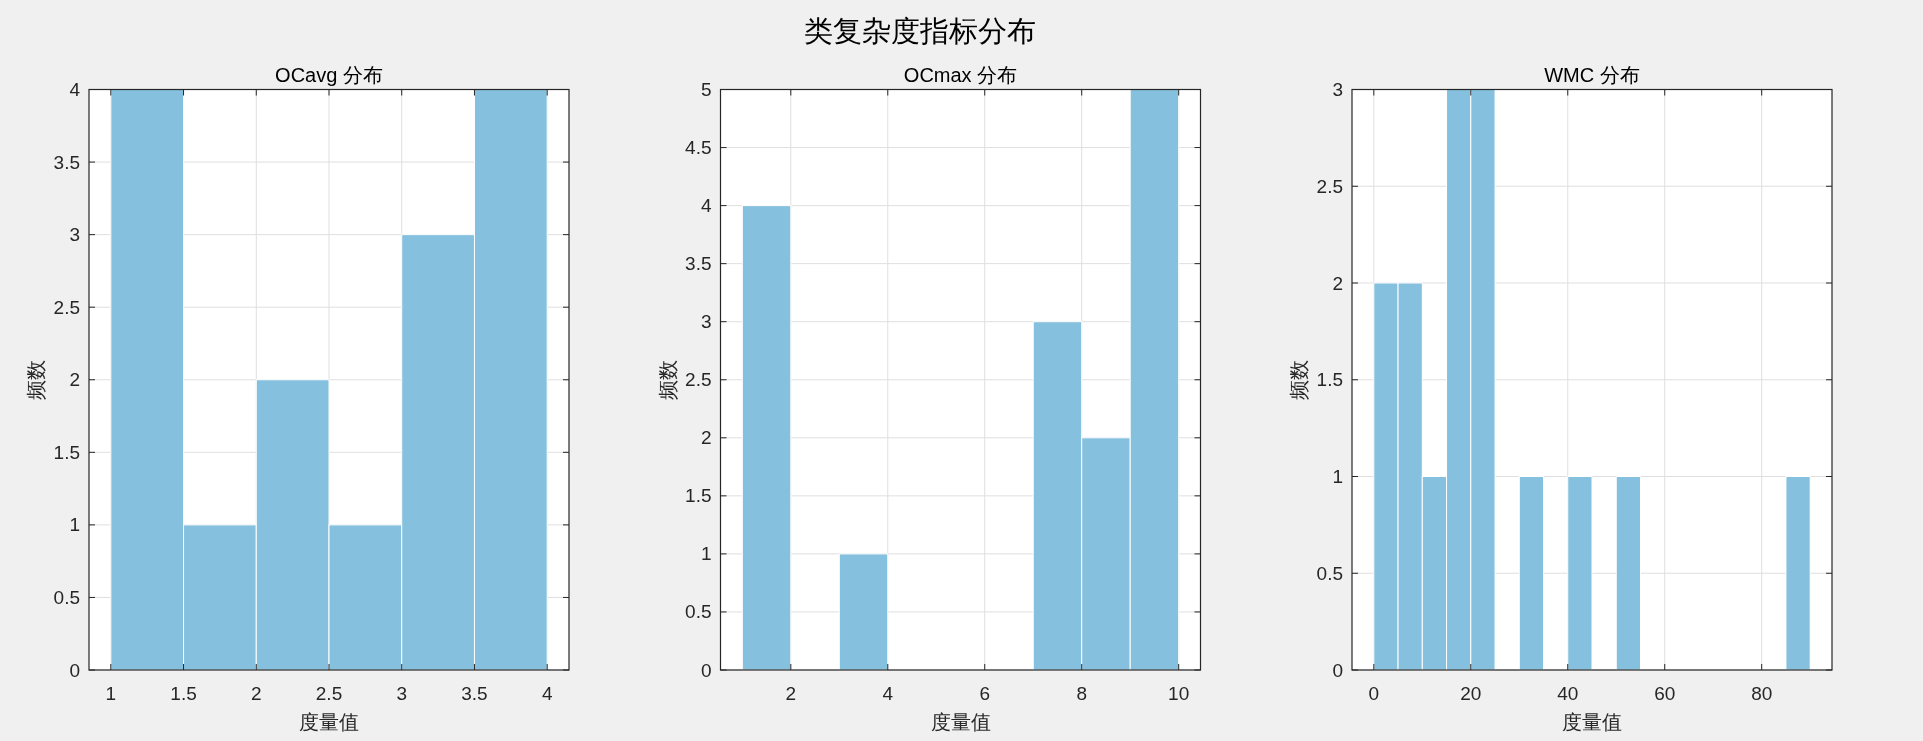  Describe the element at coordinates (1592, 74) in the screenshot. I see `panel-title: WMC 分布` at that location.